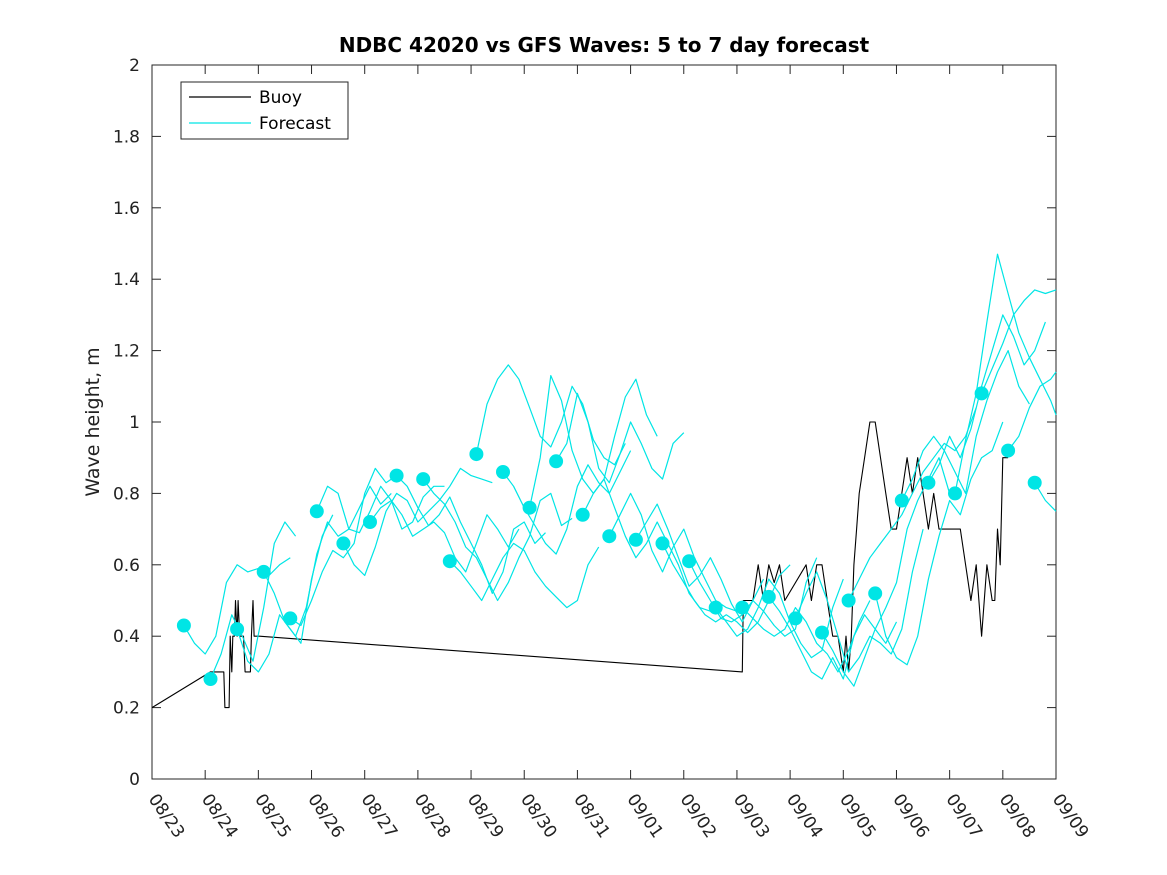 Image resolution: width=1167 pixels, height=875 pixels. I want to click on y-tick-label: 0, so click(134, 780).